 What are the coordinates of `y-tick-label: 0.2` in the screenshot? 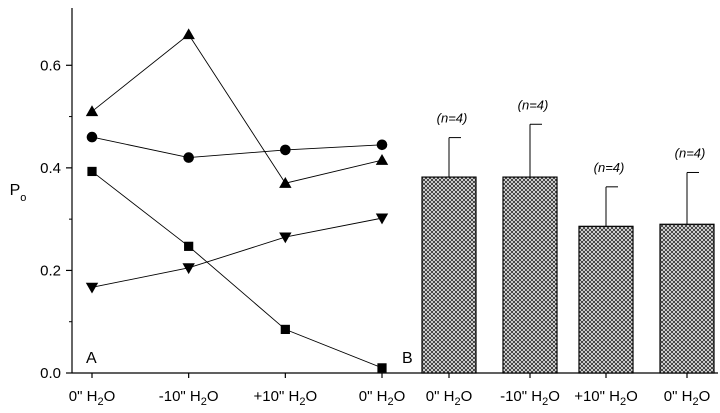 It's located at (50, 270).